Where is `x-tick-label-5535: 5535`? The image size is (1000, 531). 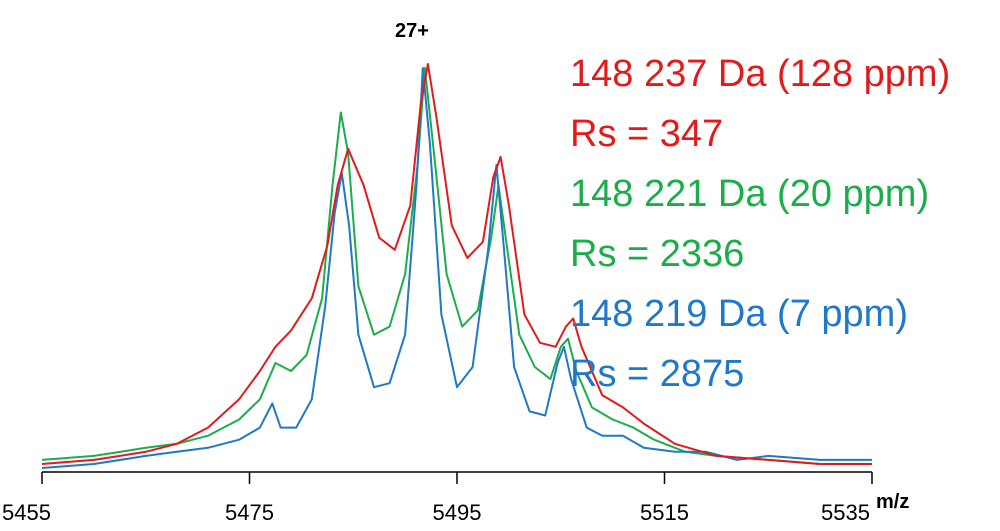 x-tick-label-5535: 5535 is located at coordinates (845, 512).